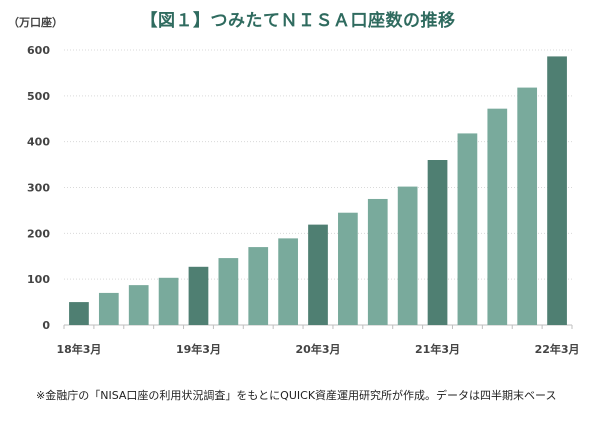 The width and height of the screenshot is (596, 435). I want to click on y-tick-label-400: 400, so click(38, 142).